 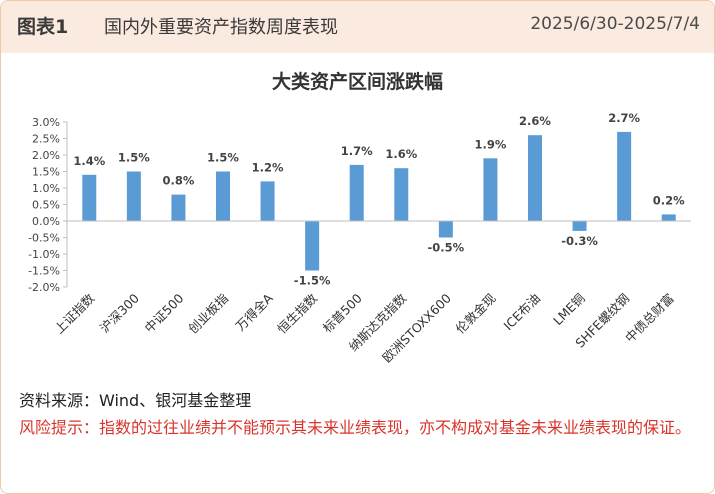 I want to click on category-label: 标普500, so click(x=342, y=312).